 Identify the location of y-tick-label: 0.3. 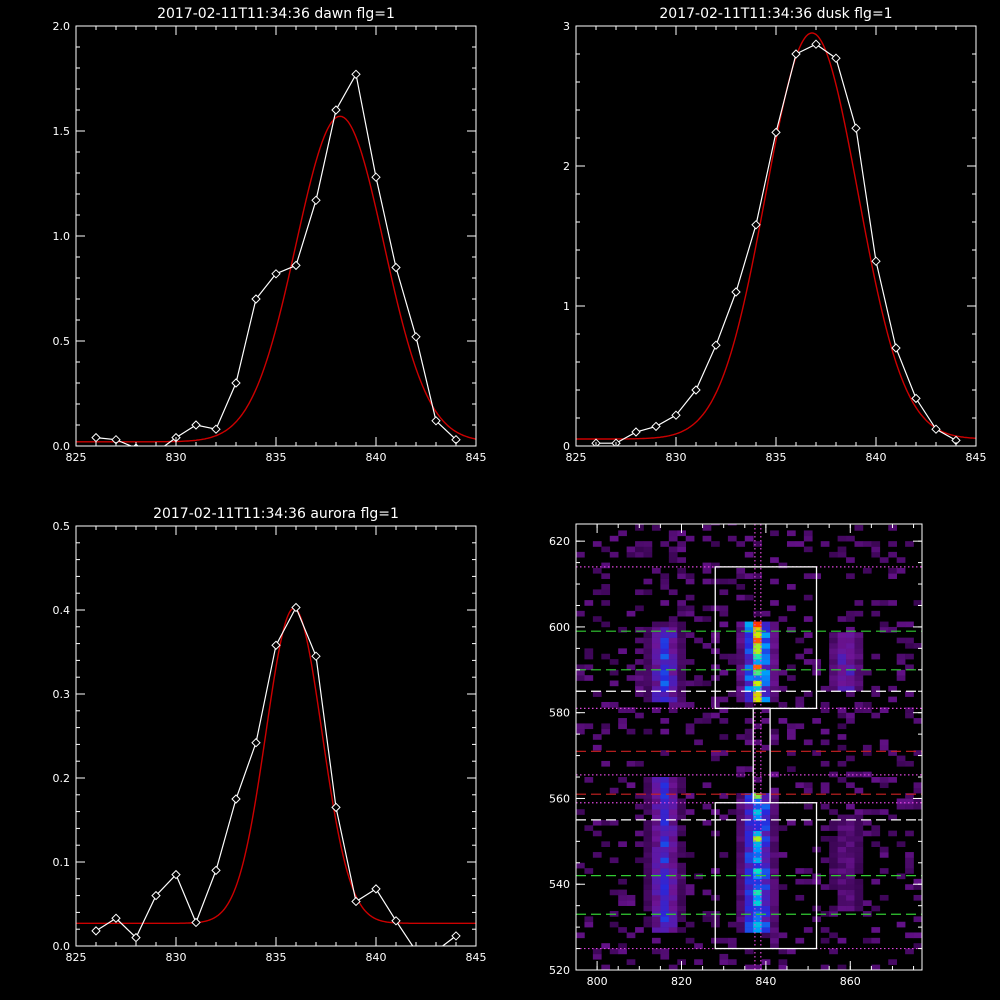
(62, 694).